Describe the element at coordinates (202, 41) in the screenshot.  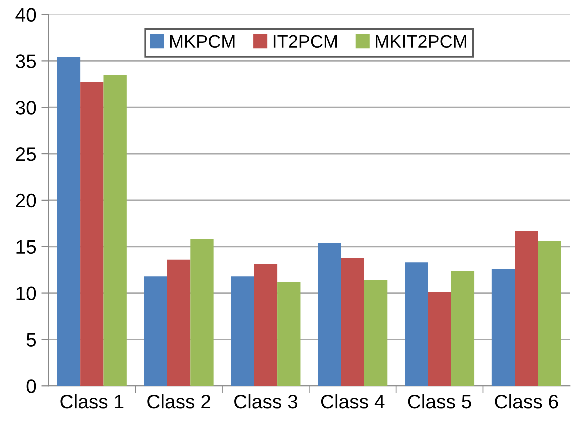
I see `legend-label: MKPCM` at that location.